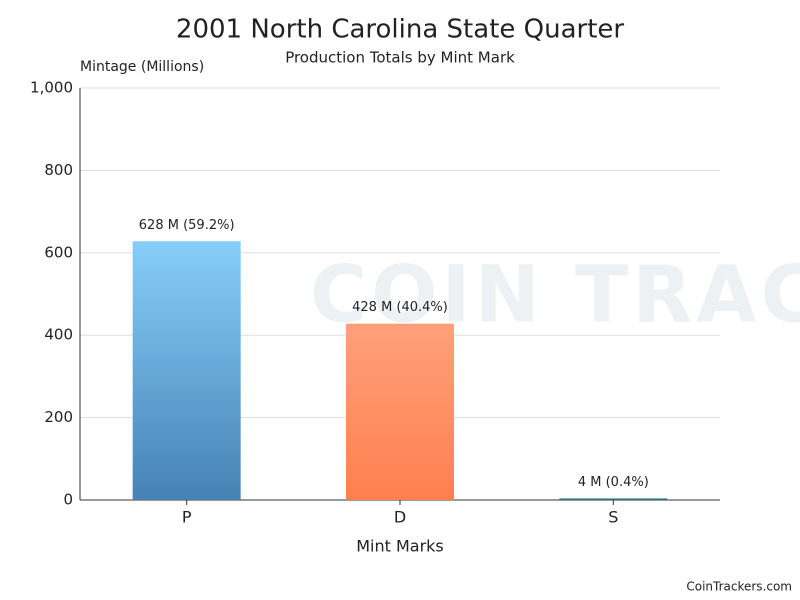  Describe the element at coordinates (400, 546) in the screenshot. I see `x-axis-label: Mint Marks` at that location.